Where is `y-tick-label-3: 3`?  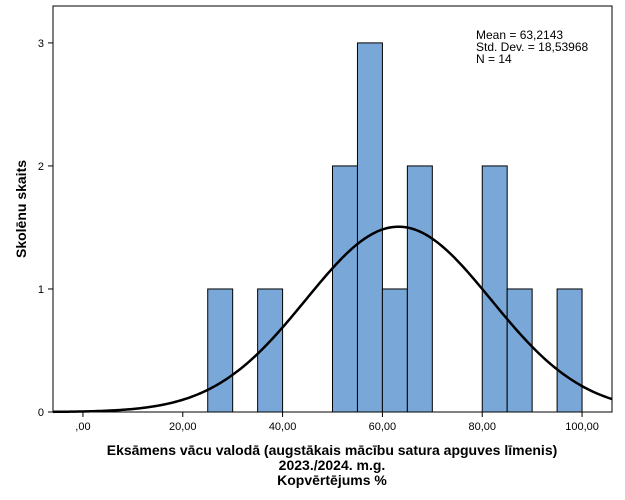 y-tick-label-3: 3 is located at coordinates (41, 44).